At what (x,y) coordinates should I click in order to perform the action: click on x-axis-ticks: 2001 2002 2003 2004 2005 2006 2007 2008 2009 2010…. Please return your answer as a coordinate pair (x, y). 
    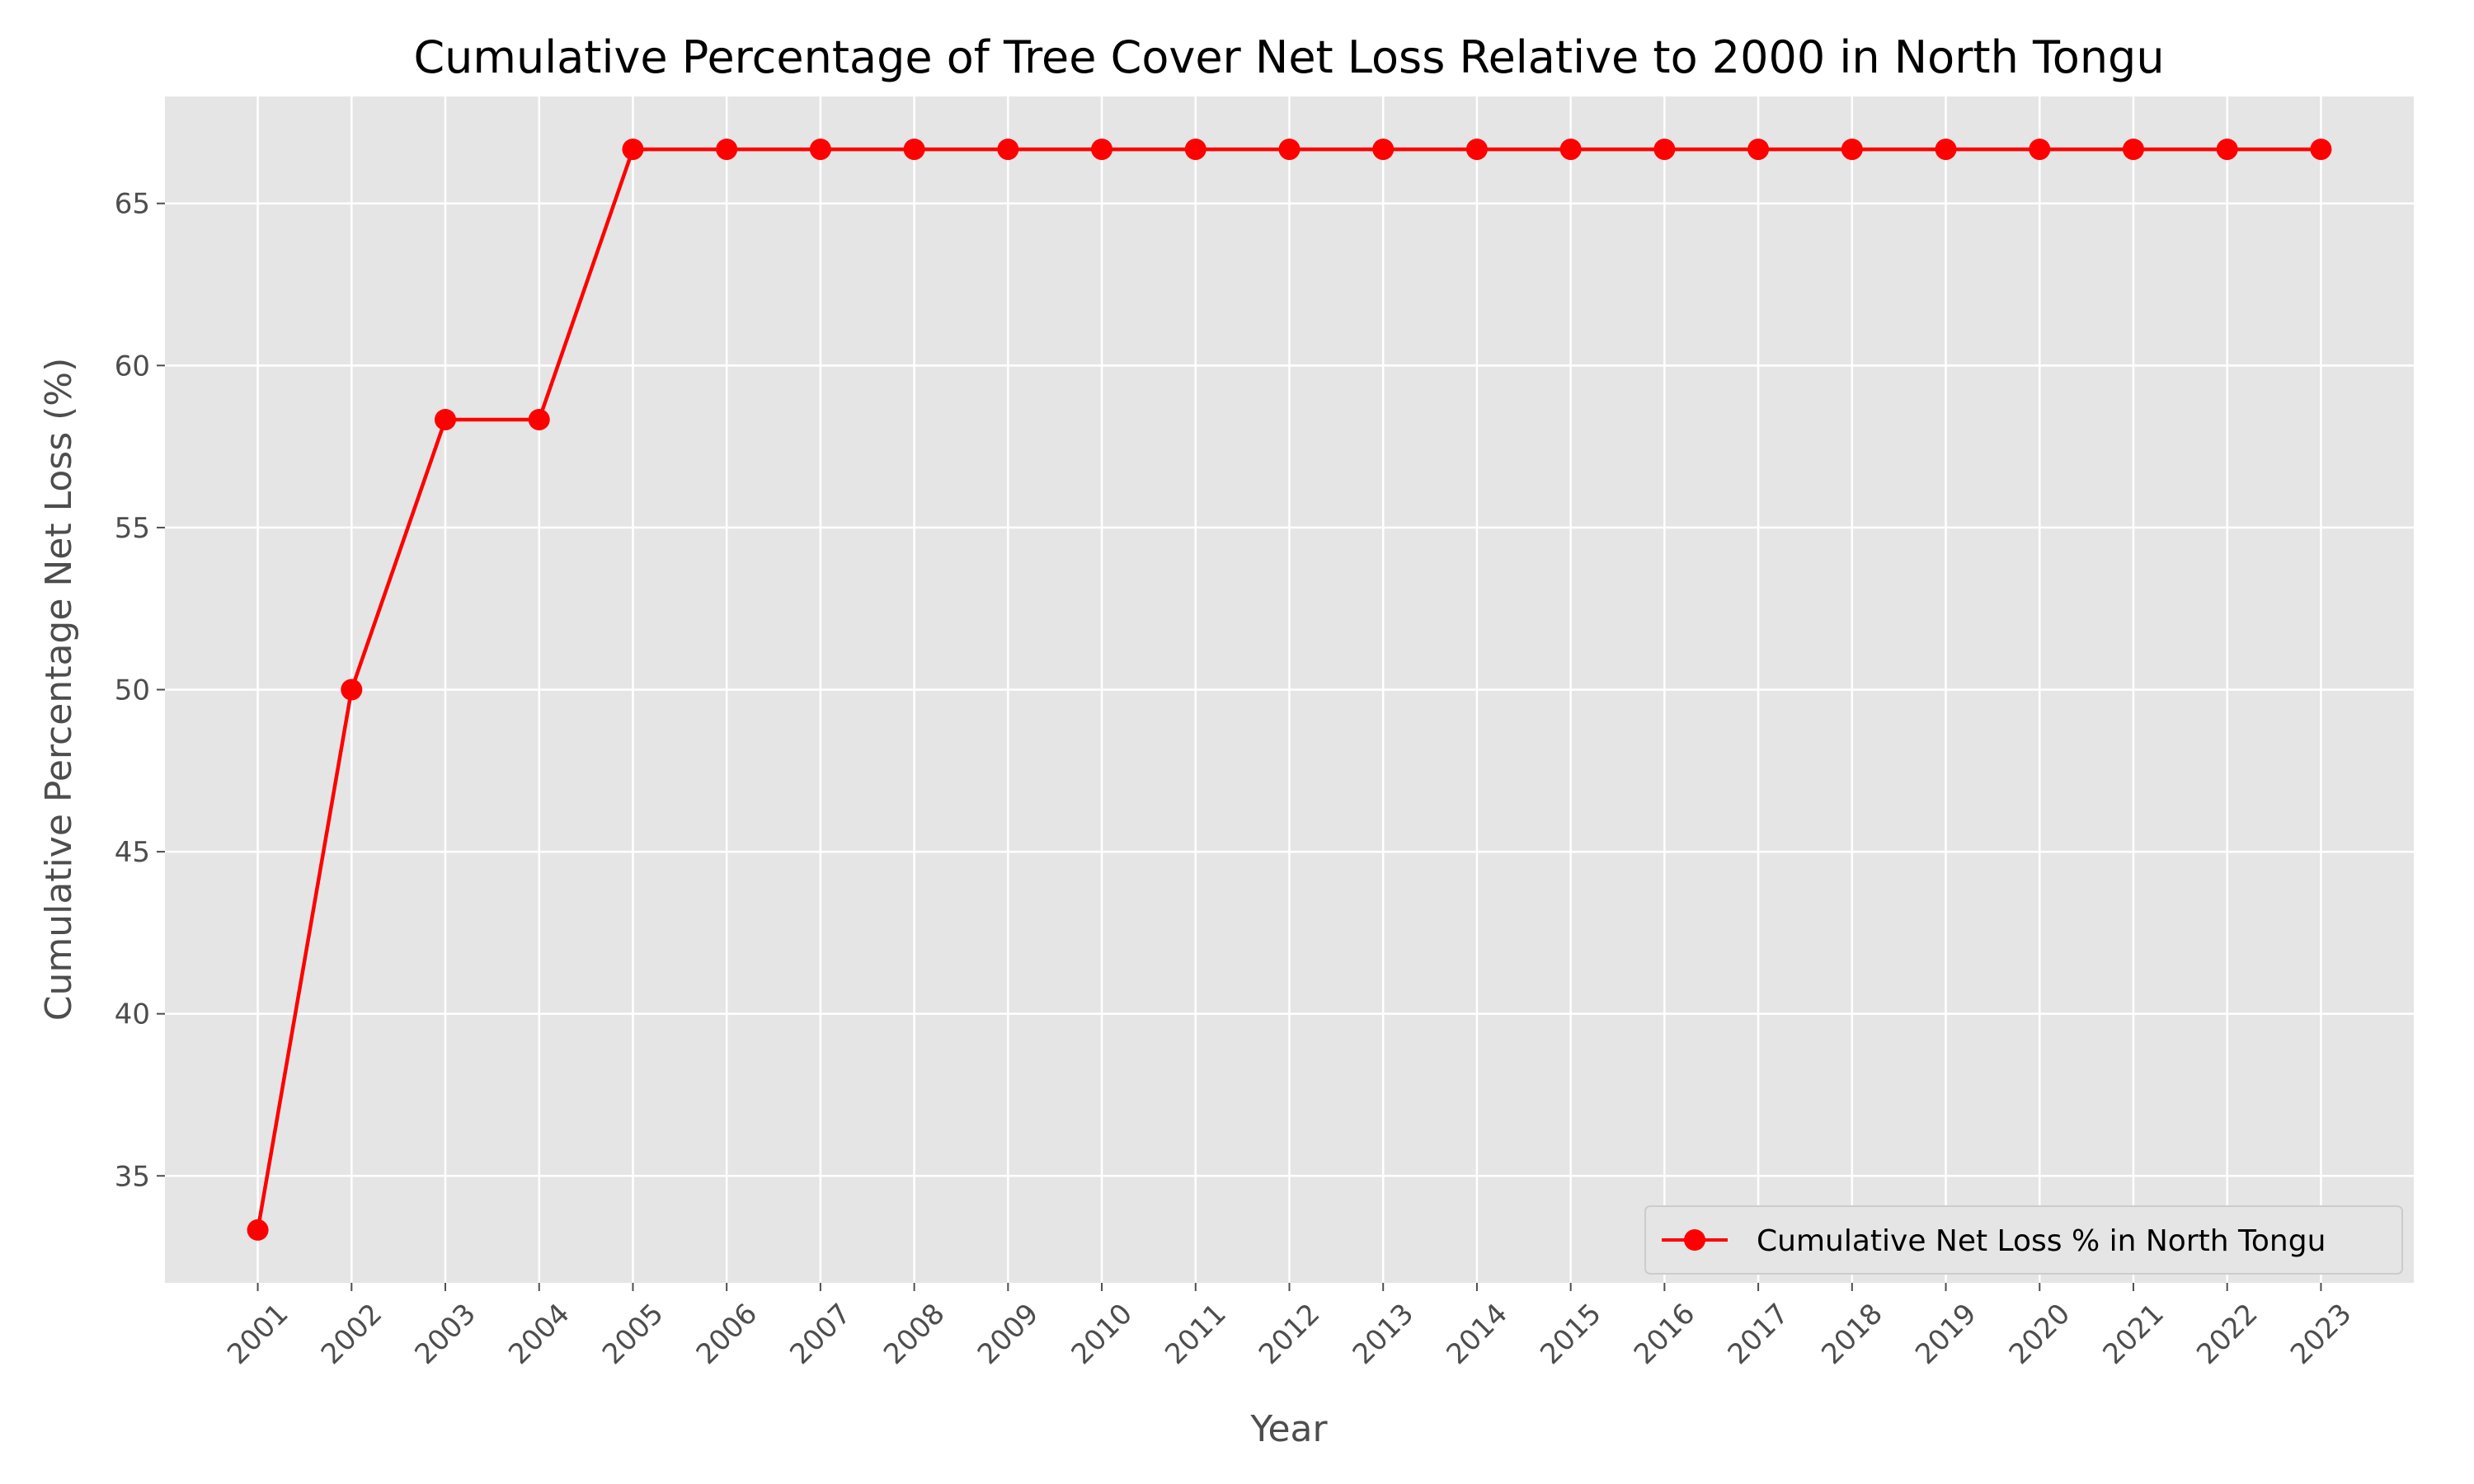
    Looking at the image, I should click on (1289, 1327).